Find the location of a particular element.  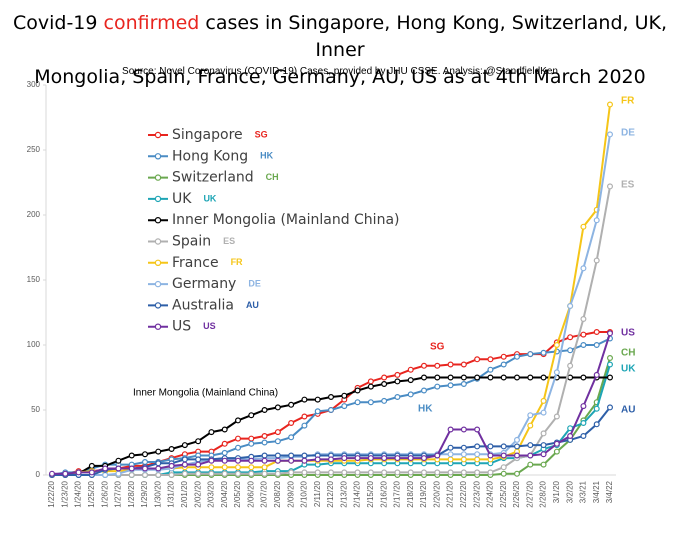

x-tick-label: 2/17/20 is located at coordinates (397, 493).